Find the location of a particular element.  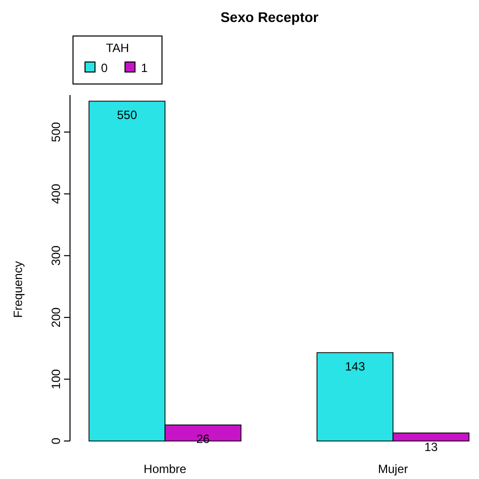

y-tick-label: 200 is located at coordinates (56, 317).